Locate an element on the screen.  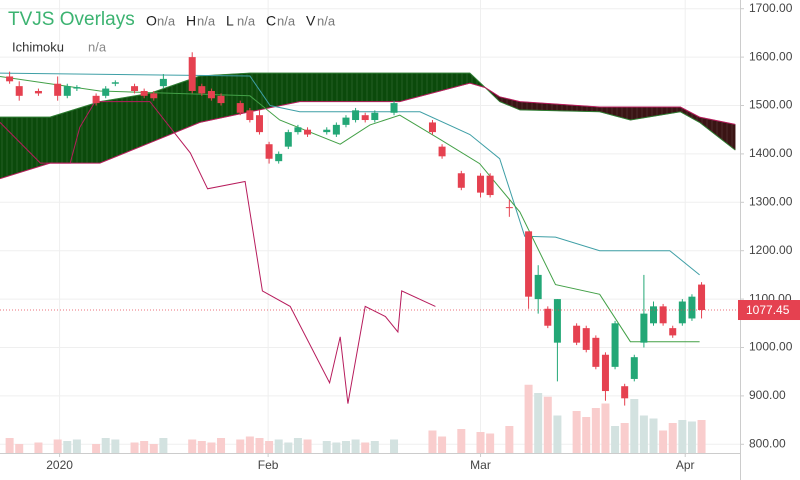
last-price-label: 1077.45 is located at coordinates (768, 310).